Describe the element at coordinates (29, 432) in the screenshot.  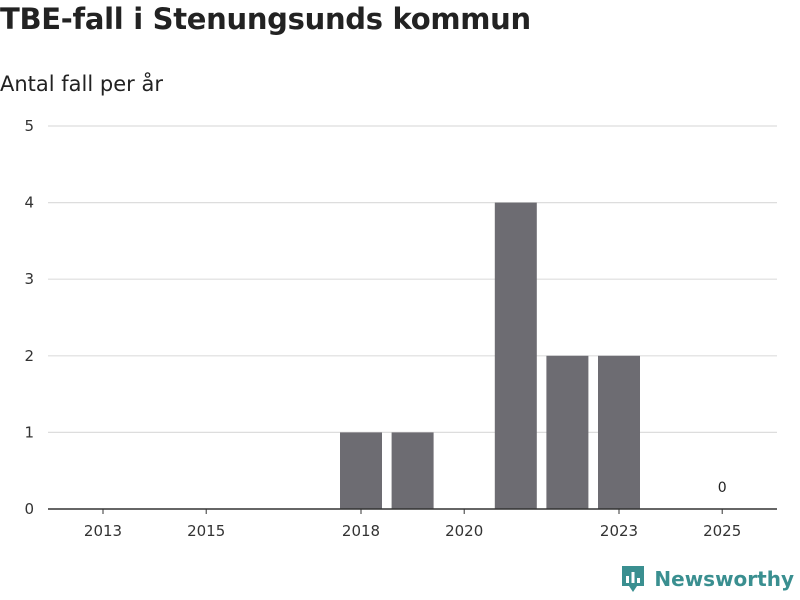
I see `y-tick-label: 1` at that location.